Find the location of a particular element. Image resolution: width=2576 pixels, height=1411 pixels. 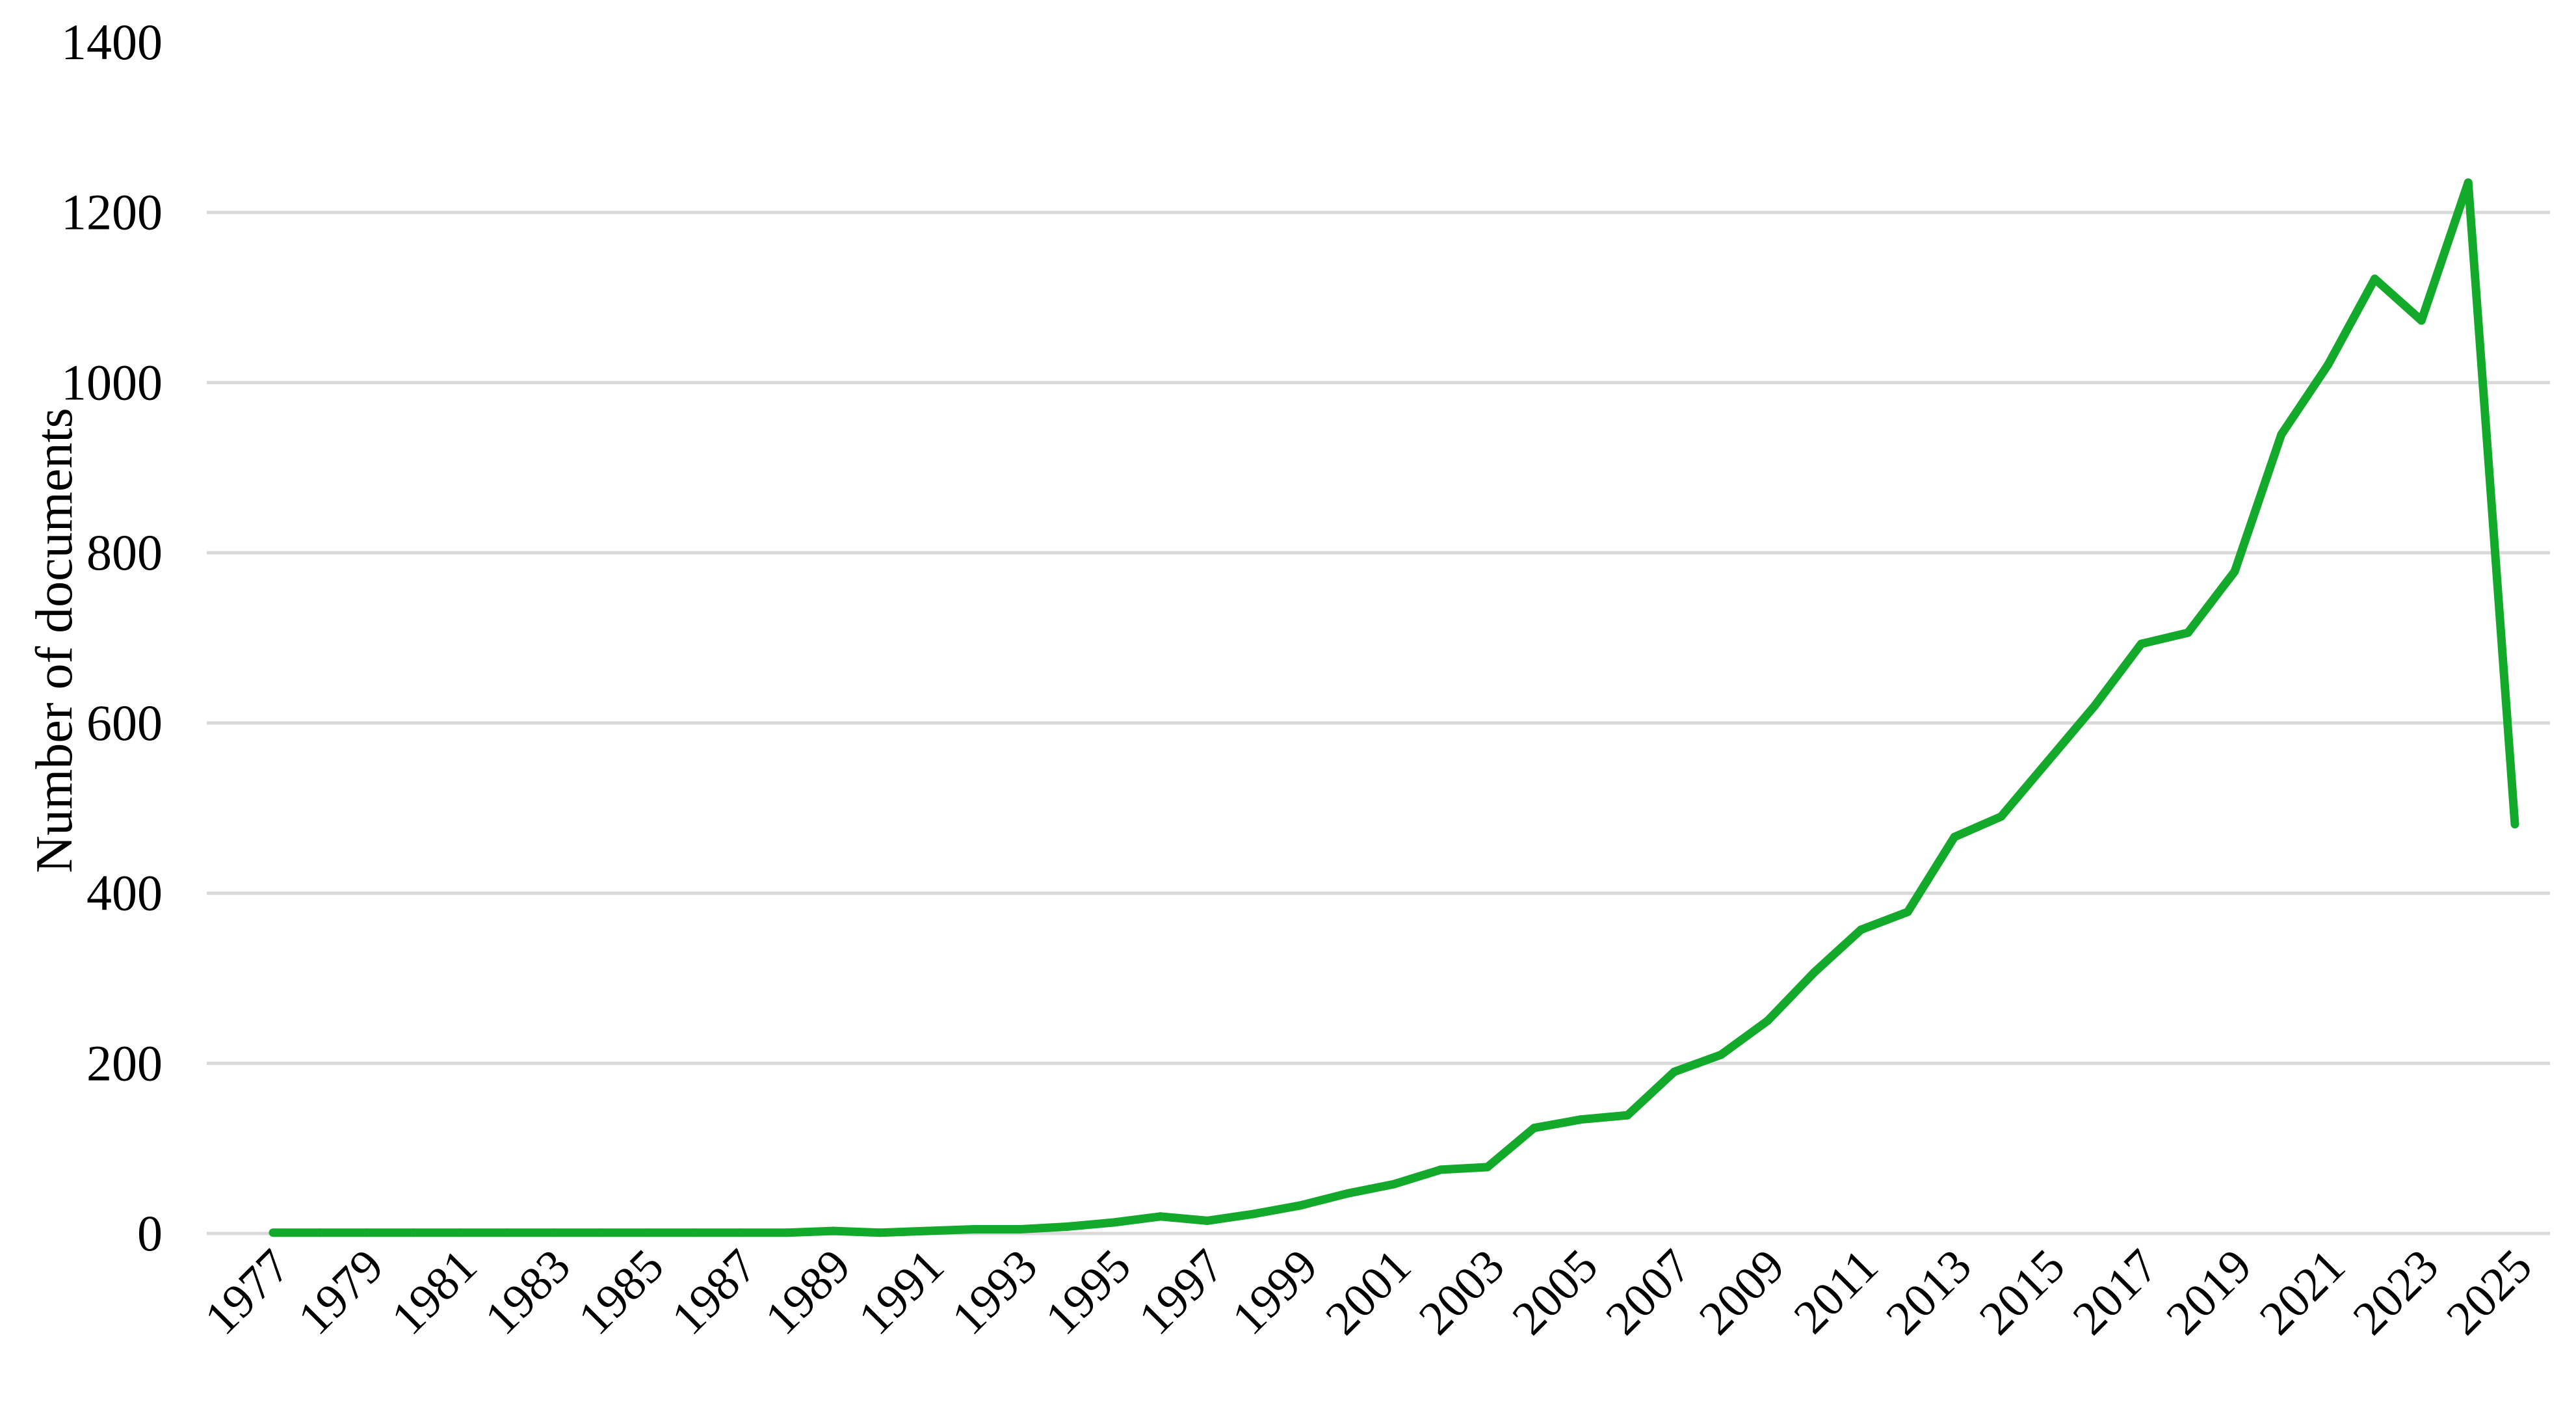

data-point-1998 is located at coordinates (1254, 1214).